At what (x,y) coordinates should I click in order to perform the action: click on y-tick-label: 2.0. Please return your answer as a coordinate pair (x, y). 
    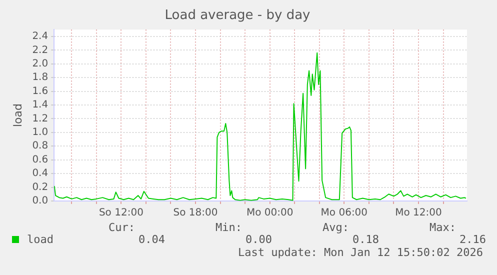
    Looking at the image, I should click on (40, 64).